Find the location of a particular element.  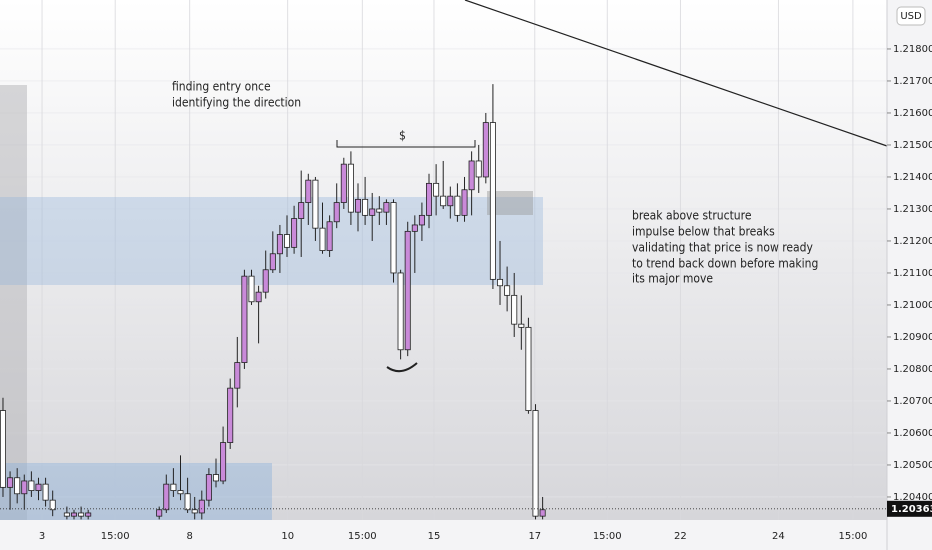

last-price-label: 1.20363 is located at coordinates (911, 509).